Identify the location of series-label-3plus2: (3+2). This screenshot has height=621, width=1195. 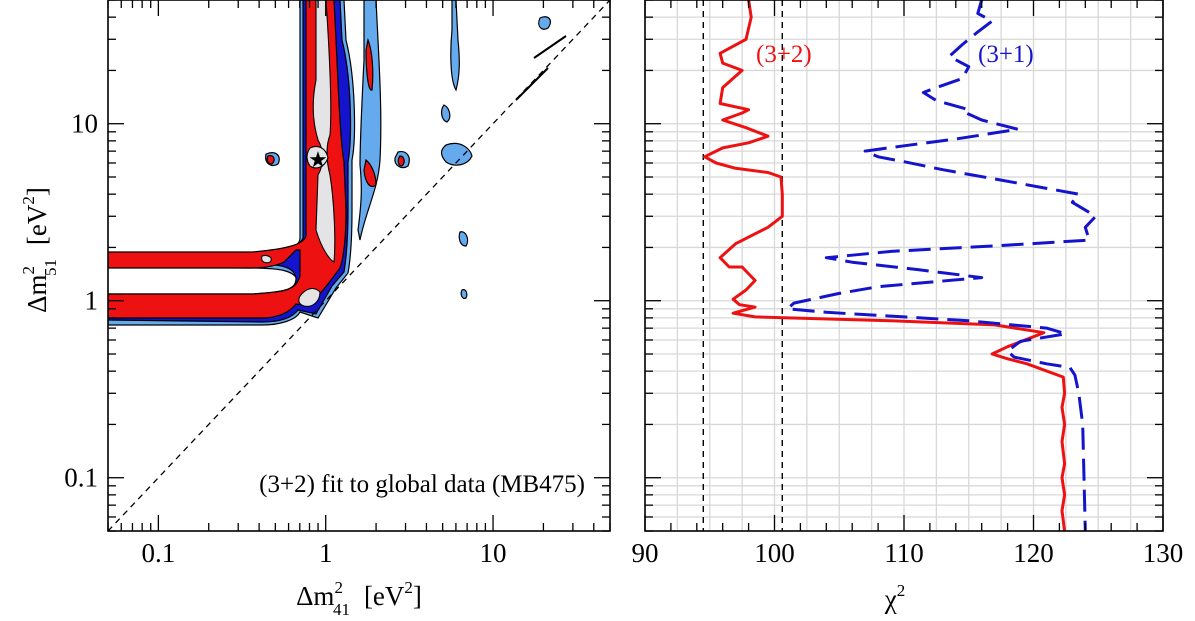
(784, 54).